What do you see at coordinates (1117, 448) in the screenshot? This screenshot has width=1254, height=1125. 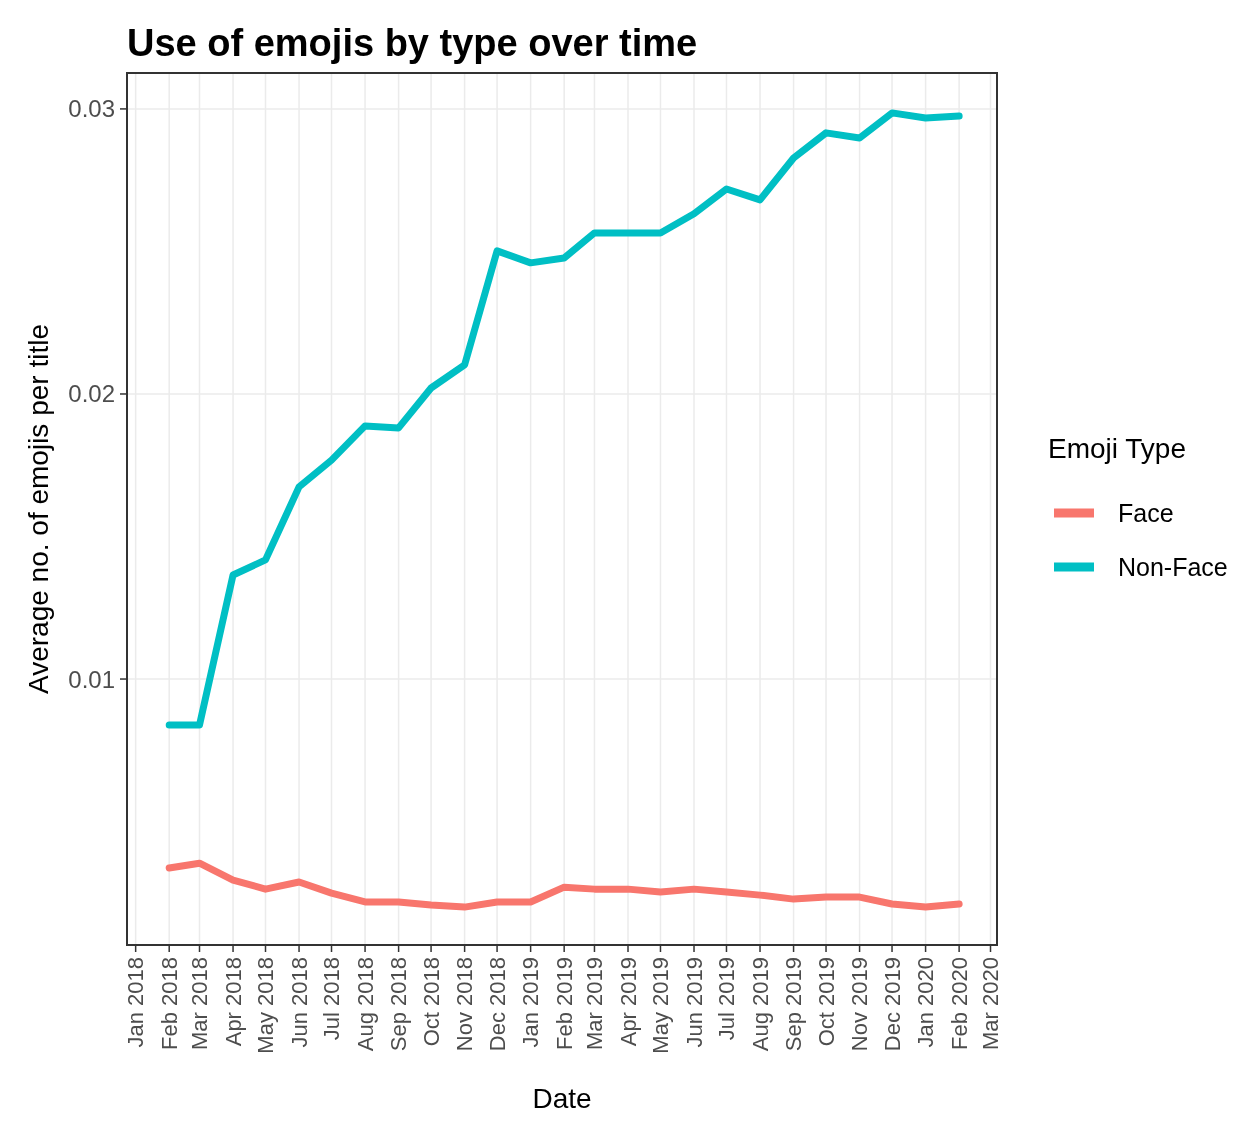 I see `legend-title: Emoji Type` at bounding box center [1117, 448].